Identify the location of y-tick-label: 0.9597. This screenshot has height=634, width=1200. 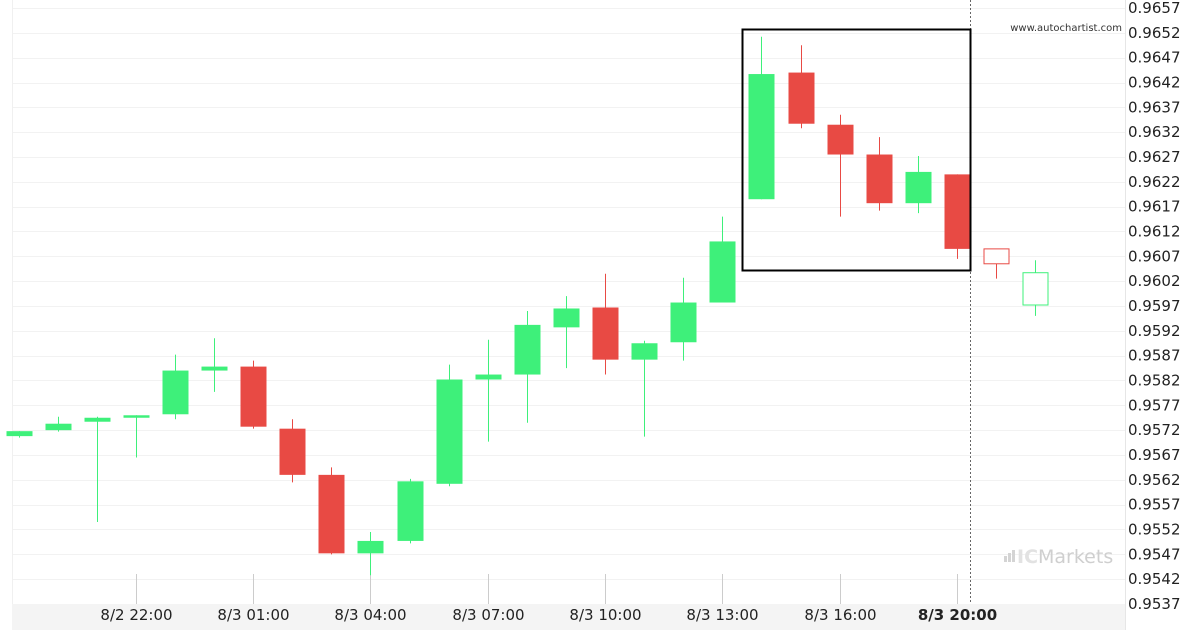
(1154, 306).